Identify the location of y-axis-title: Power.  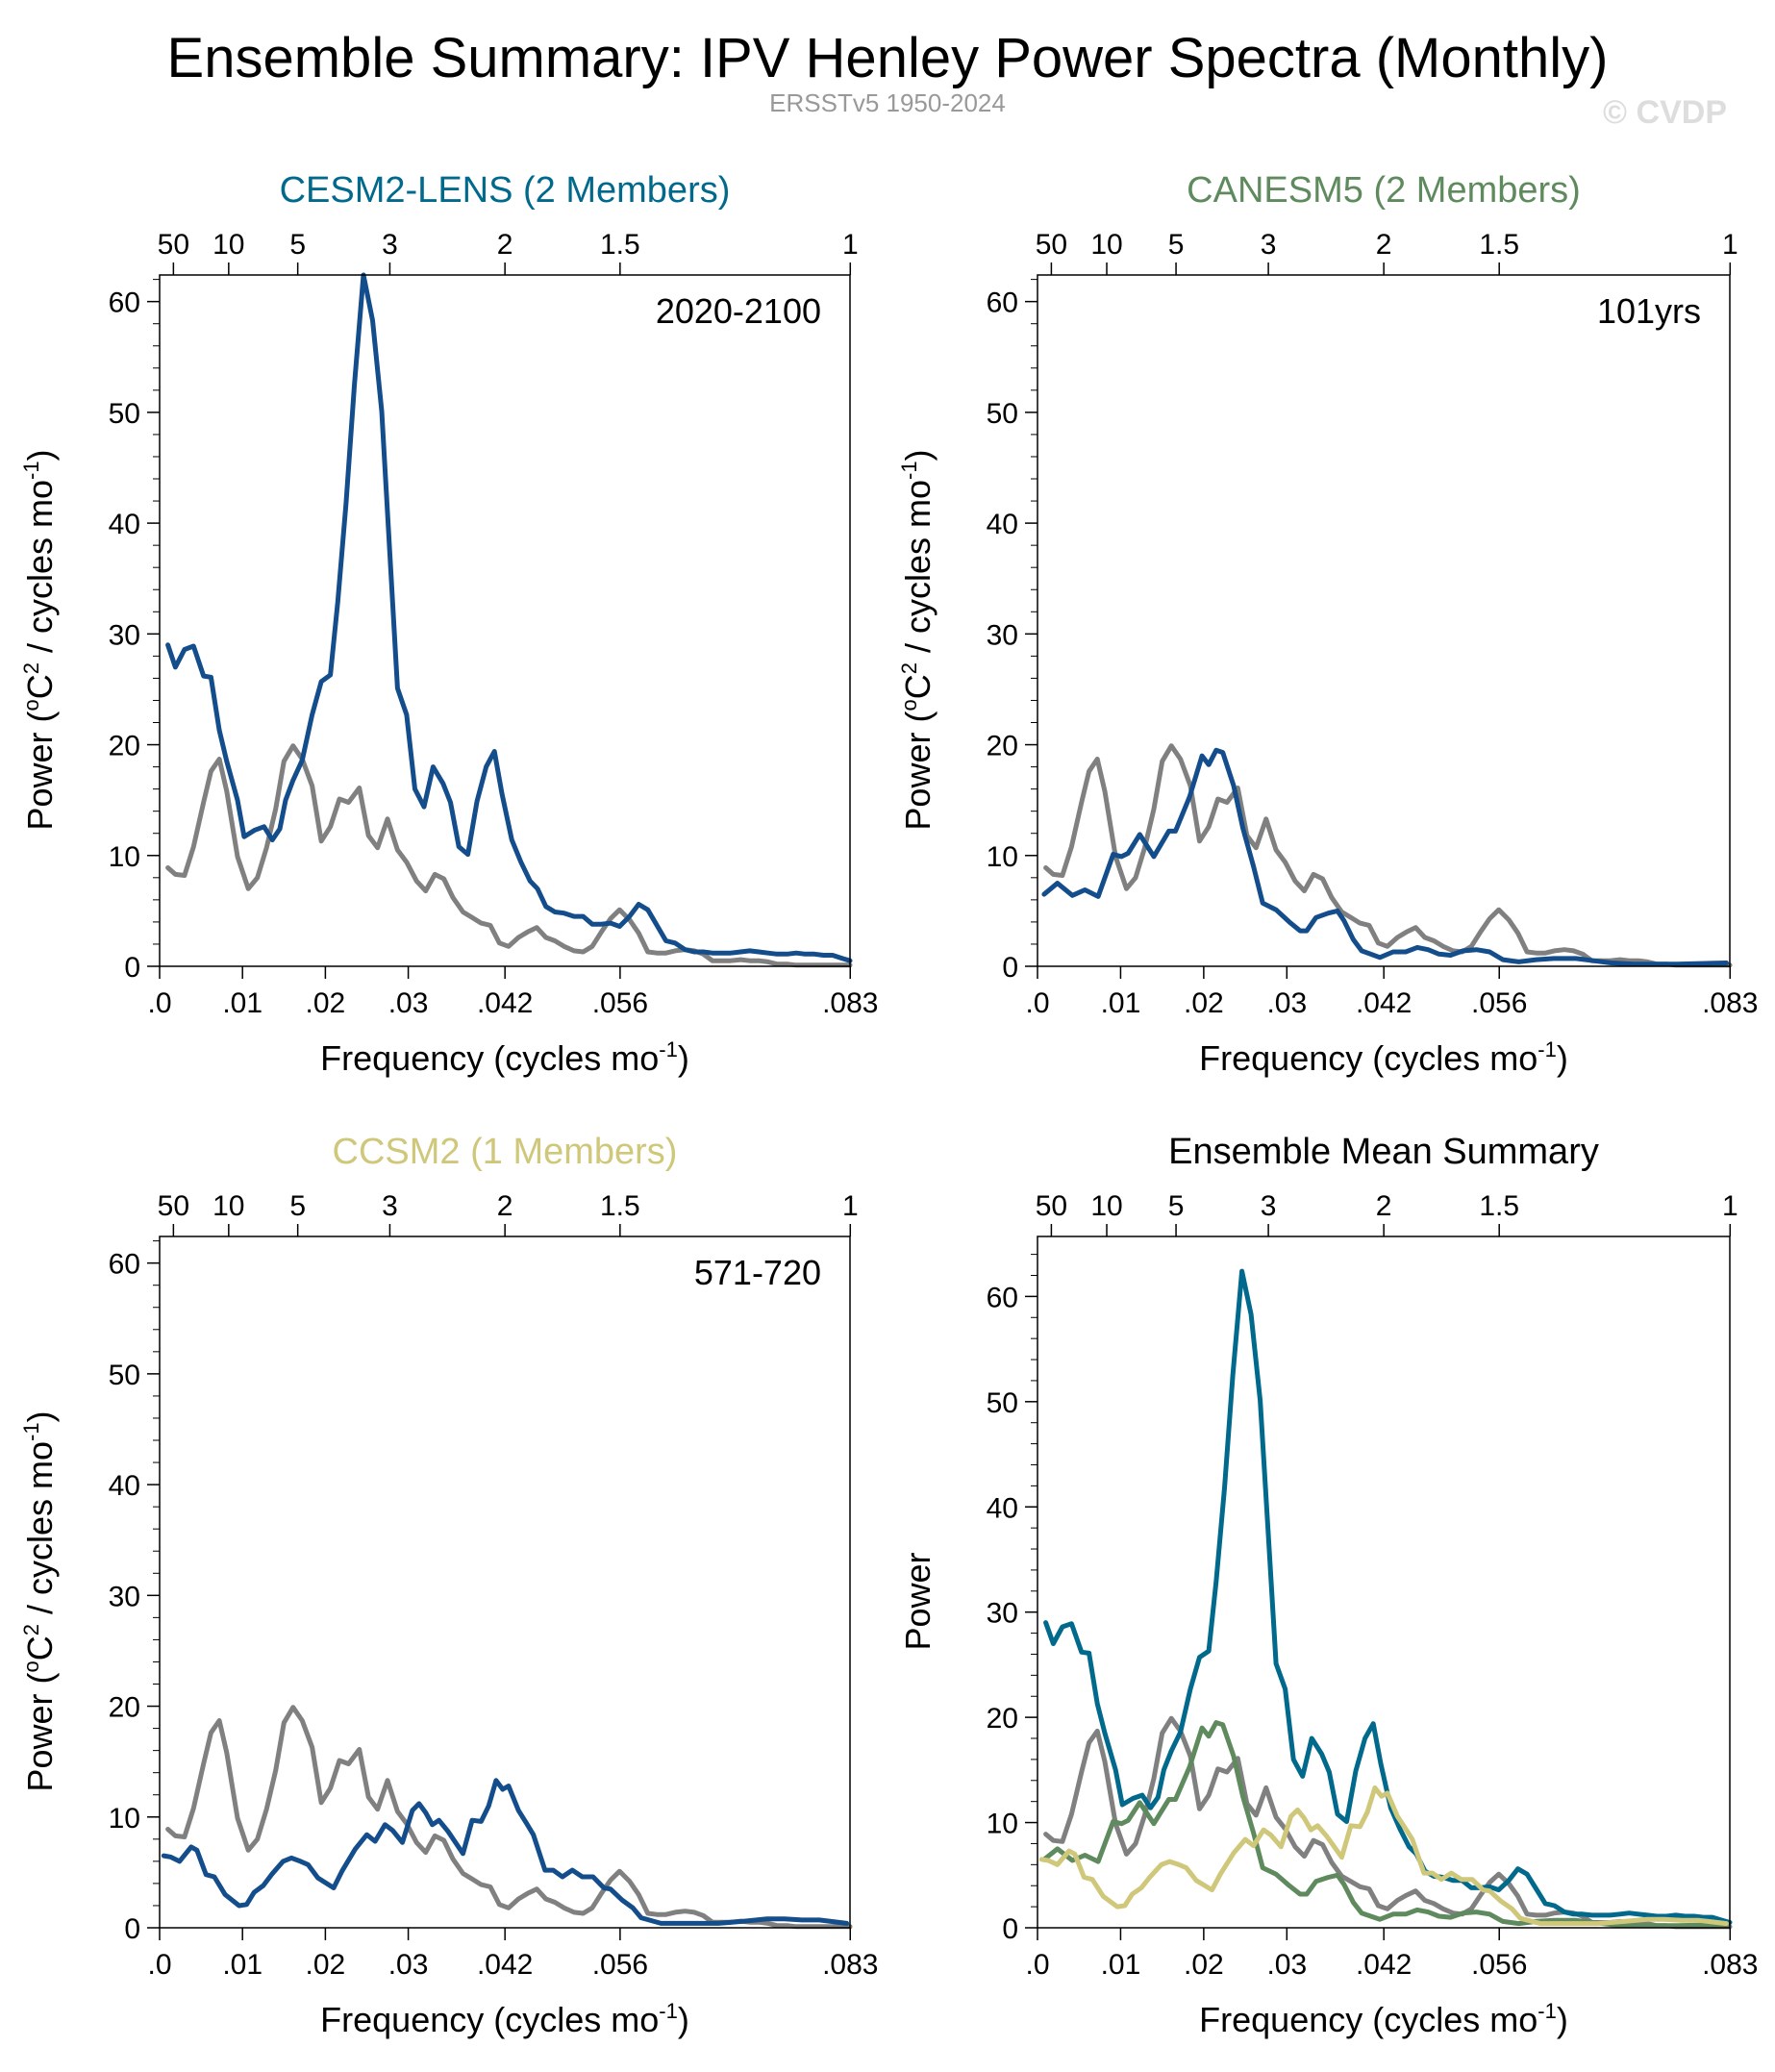
(918, 1601).